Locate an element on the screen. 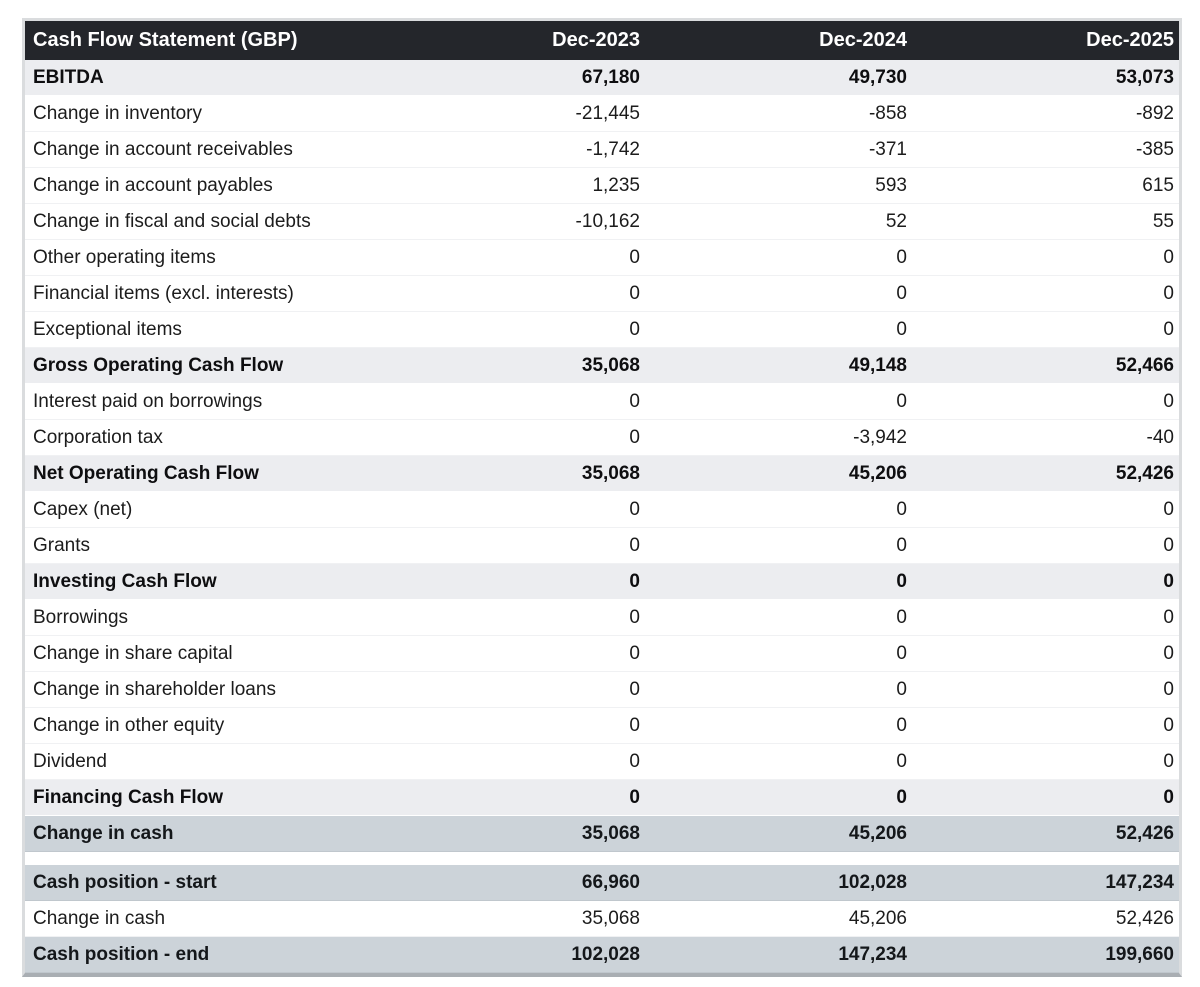  row-label: Change in share capital is located at coordinates (133, 653).